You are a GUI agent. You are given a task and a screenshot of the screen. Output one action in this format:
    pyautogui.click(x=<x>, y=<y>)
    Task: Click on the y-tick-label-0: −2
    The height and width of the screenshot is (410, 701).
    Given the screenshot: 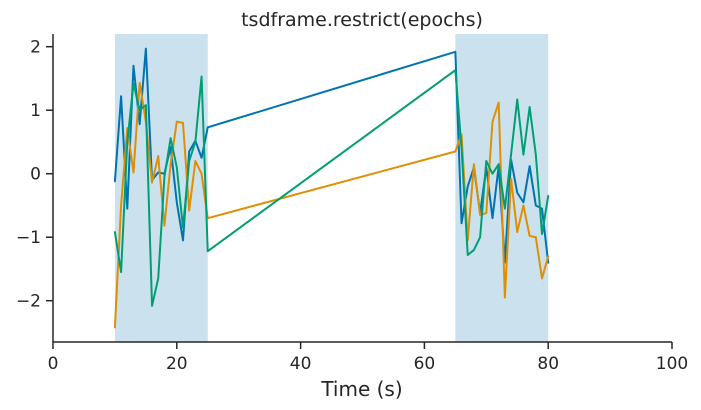 What is the action you would take?
    pyautogui.click(x=28, y=302)
    